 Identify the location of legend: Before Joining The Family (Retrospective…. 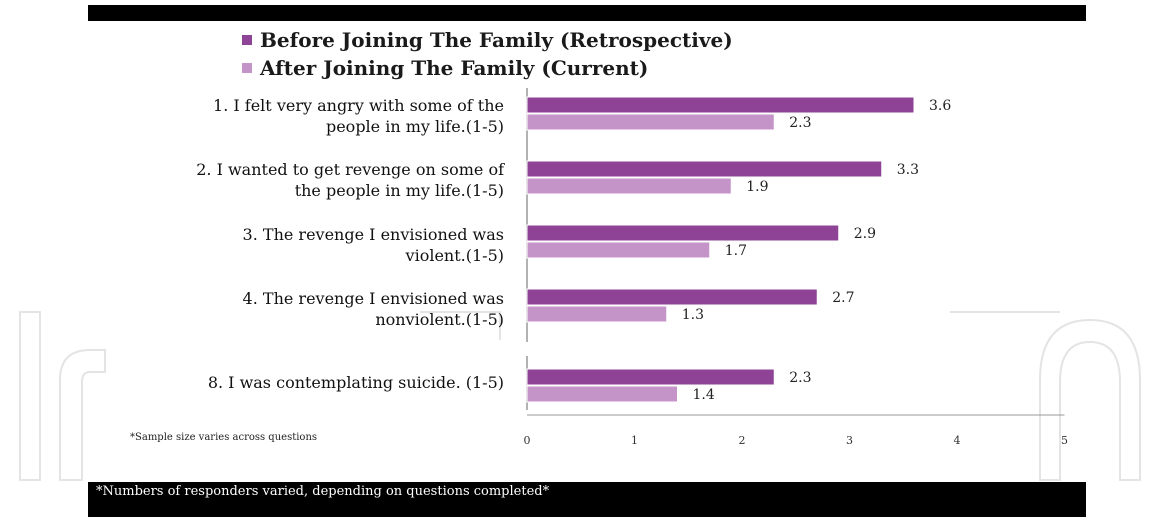
(487, 54).